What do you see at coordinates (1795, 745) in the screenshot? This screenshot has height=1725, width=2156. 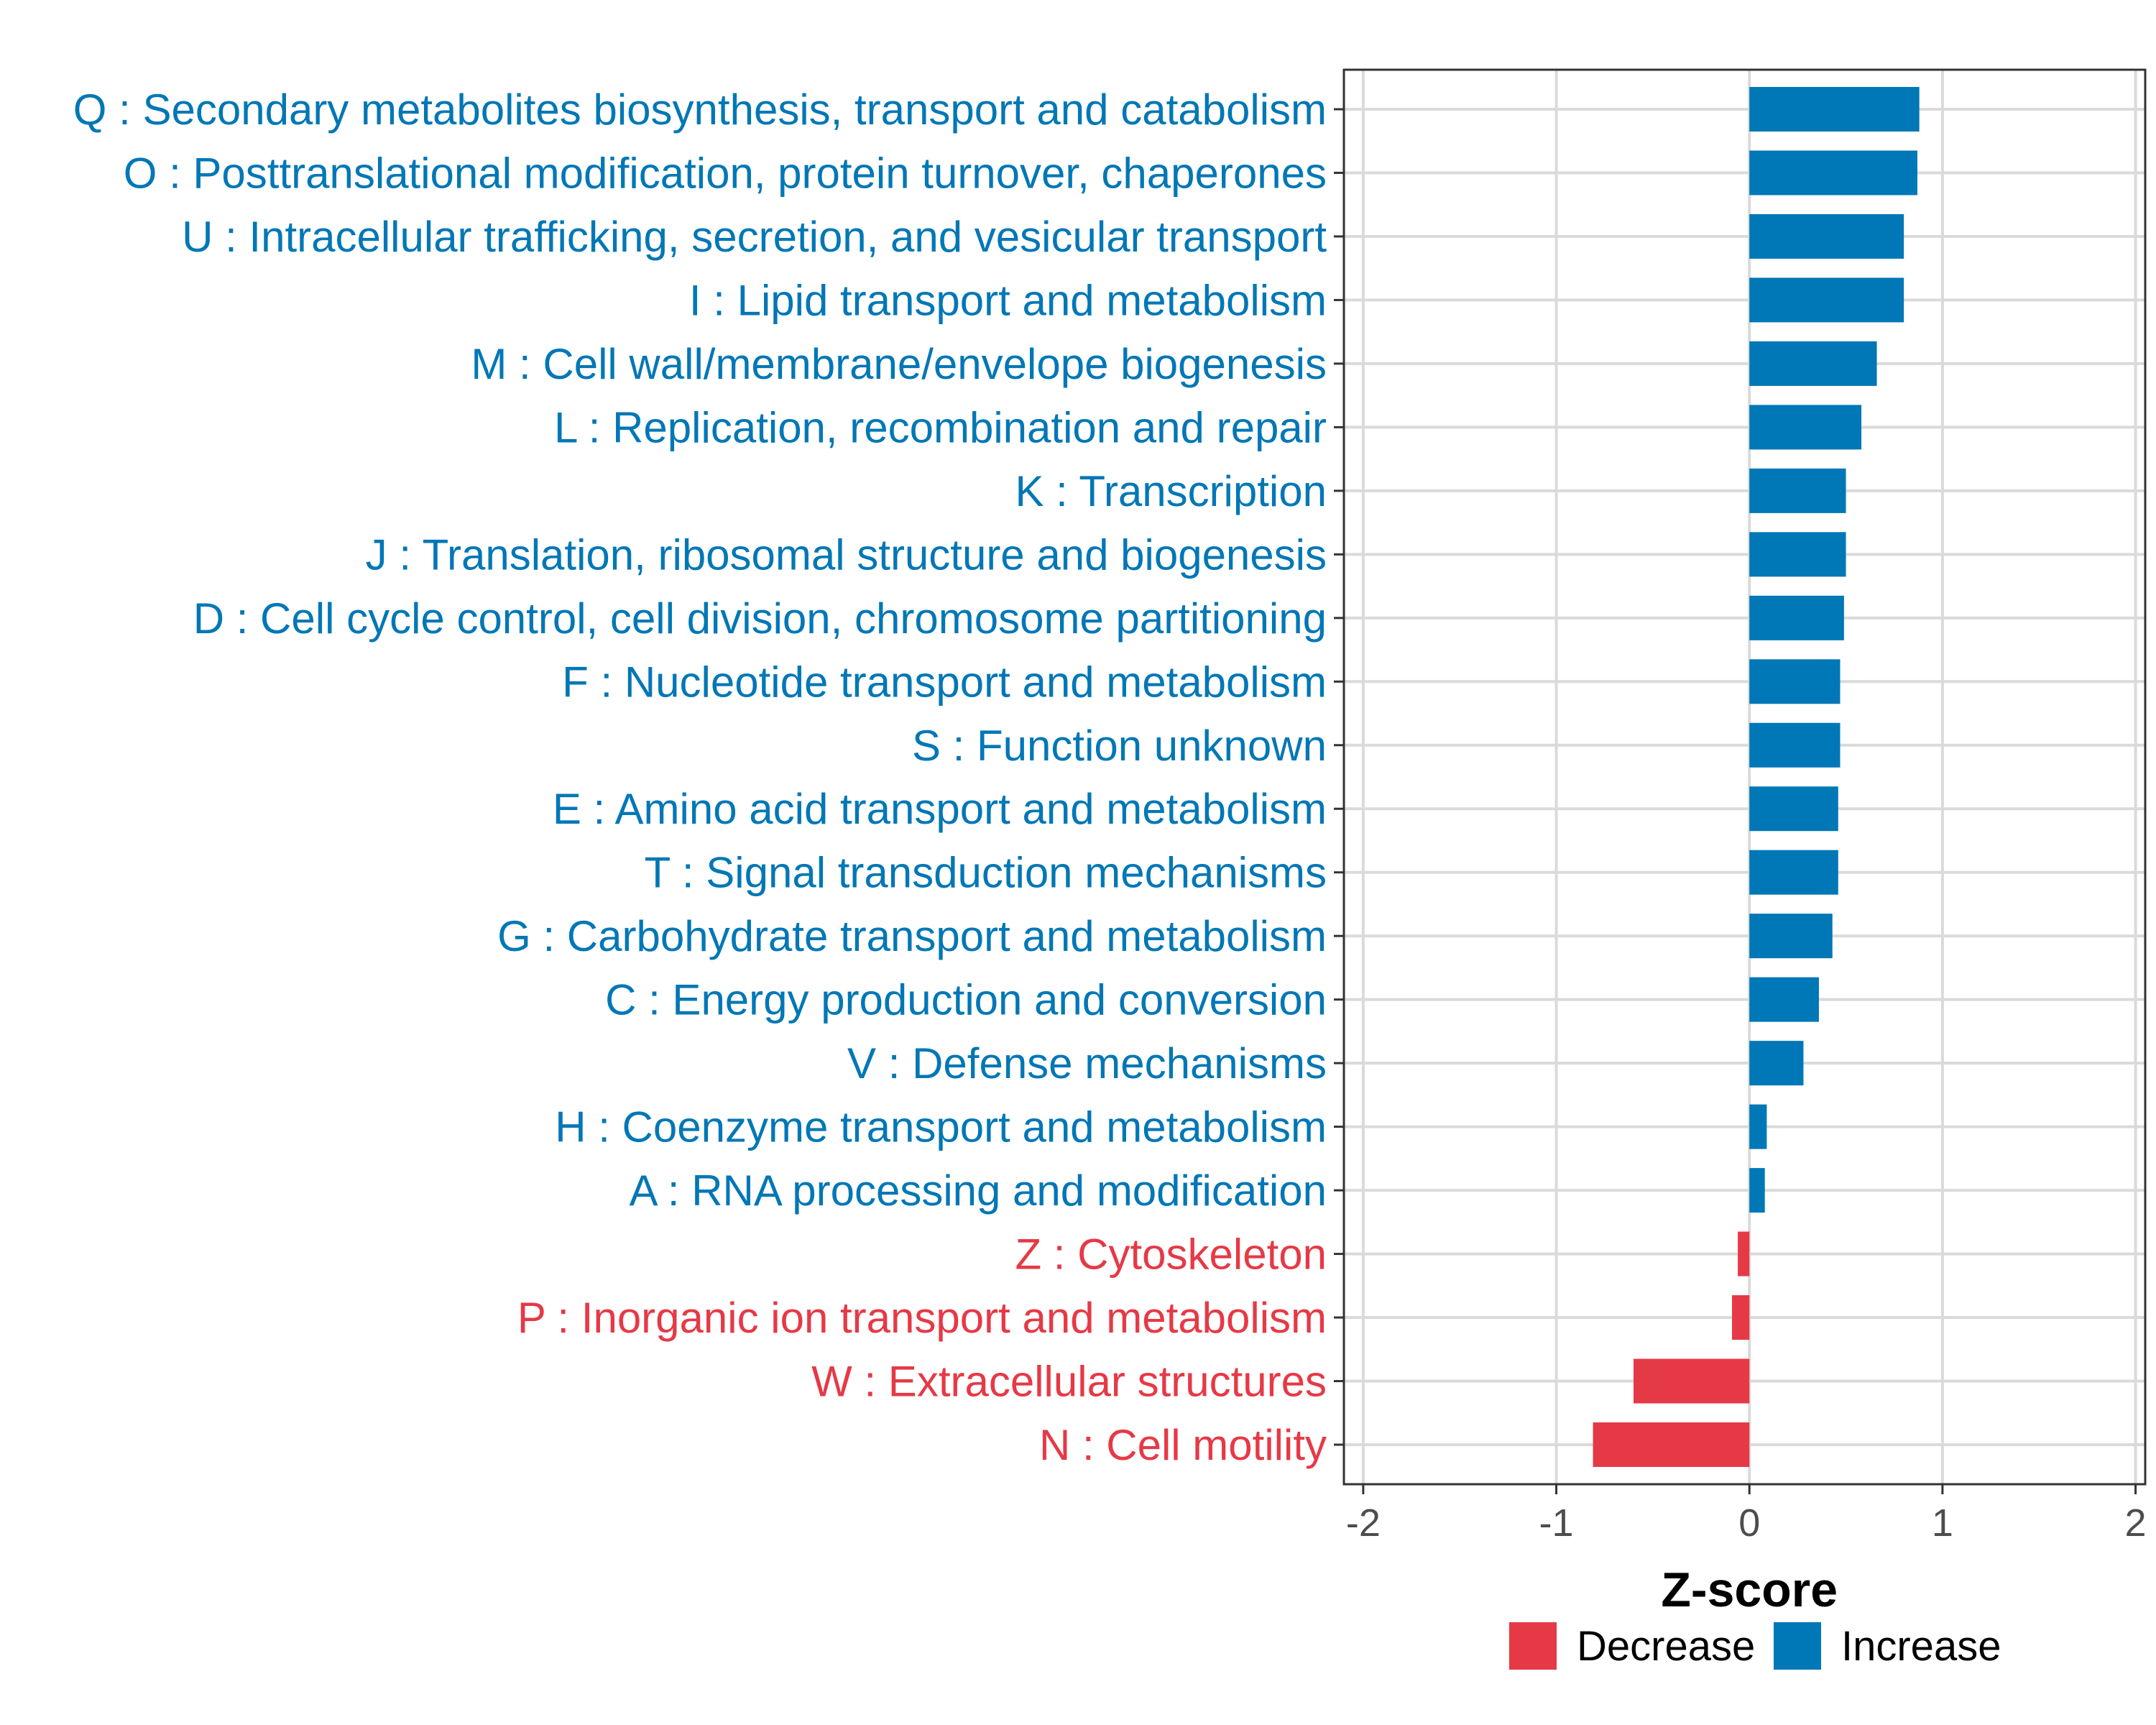 I see `bar-s` at bounding box center [1795, 745].